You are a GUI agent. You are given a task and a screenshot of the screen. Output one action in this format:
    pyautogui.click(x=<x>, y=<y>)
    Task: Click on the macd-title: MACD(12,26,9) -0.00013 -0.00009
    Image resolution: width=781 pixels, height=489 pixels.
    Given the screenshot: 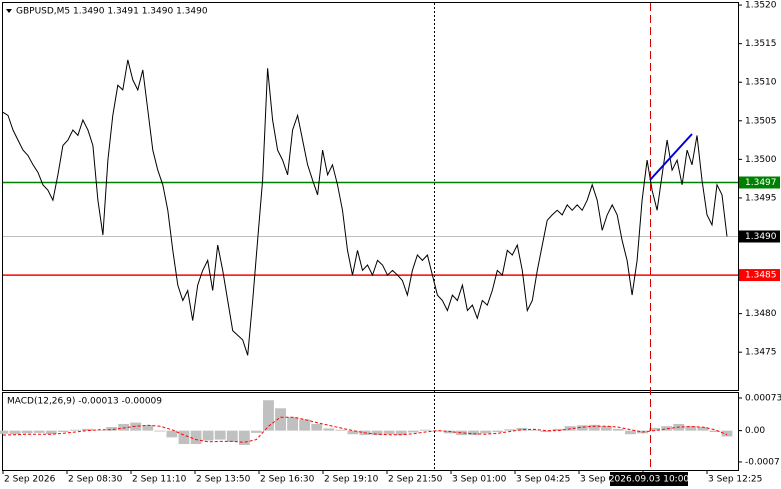 What is the action you would take?
    pyautogui.click(x=84, y=402)
    